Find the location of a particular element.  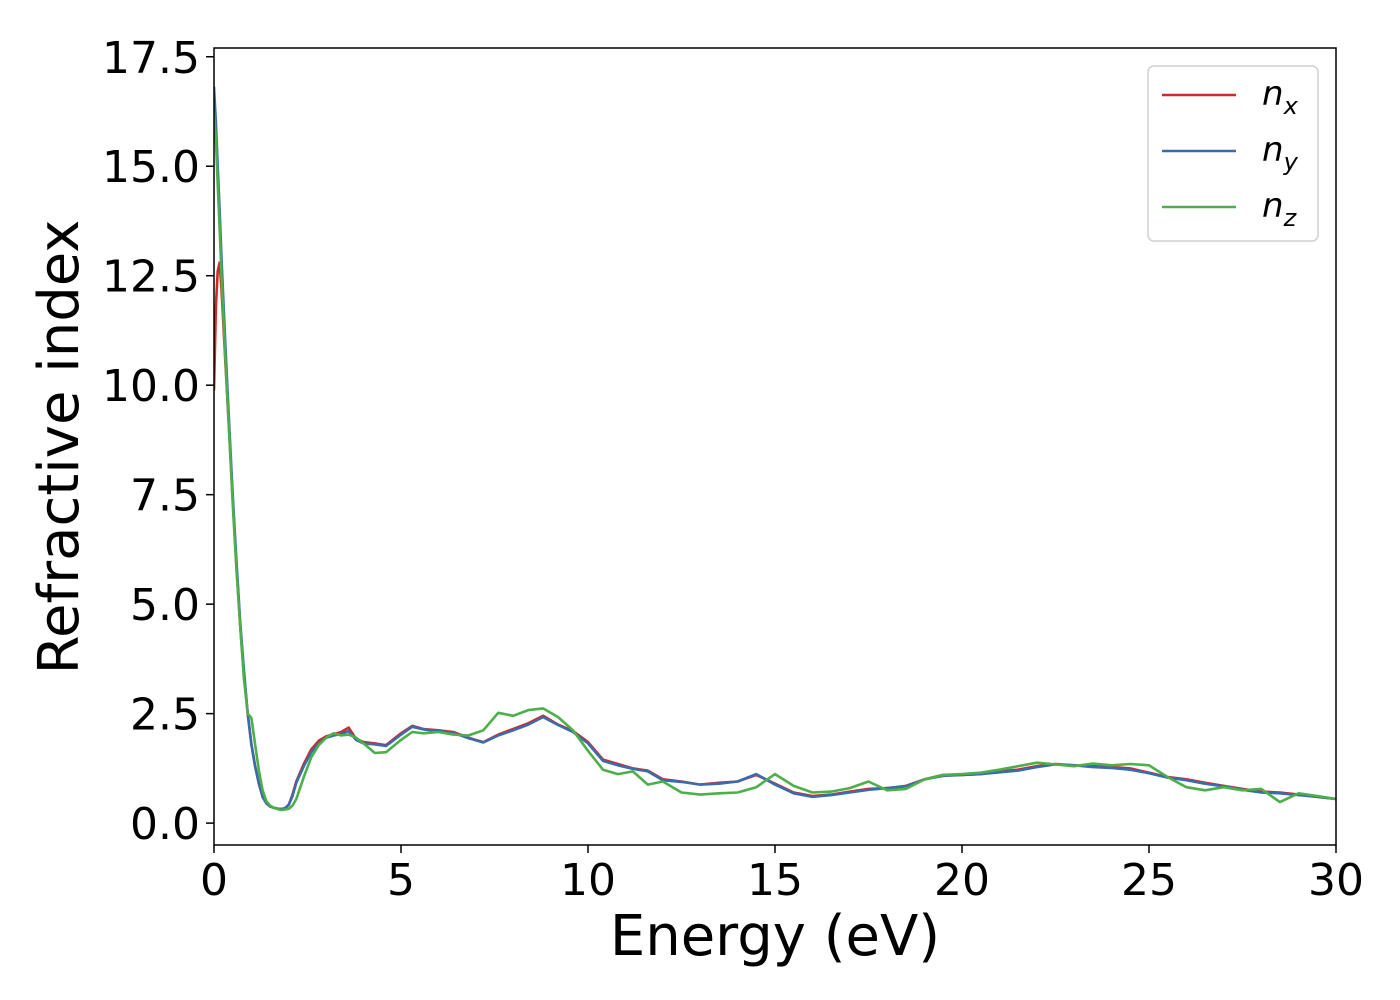

legend-frame is located at coordinates (1233, 153).